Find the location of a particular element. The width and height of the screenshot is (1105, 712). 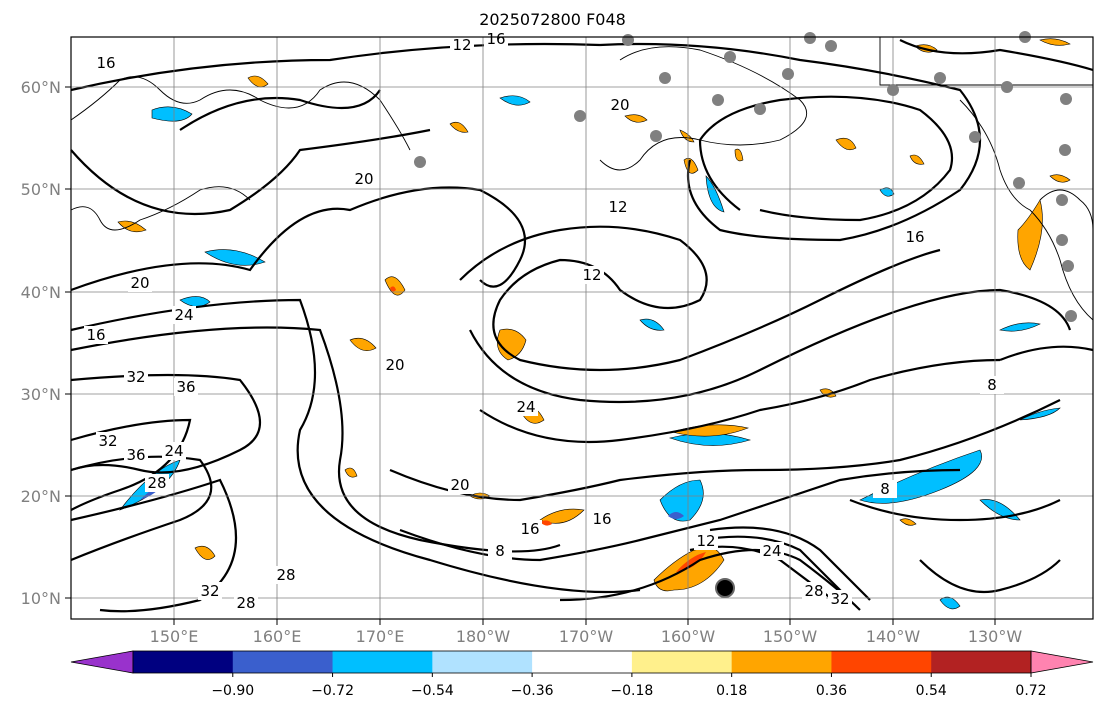

lon-tick-label: 160°E is located at coordinates (277, 636).